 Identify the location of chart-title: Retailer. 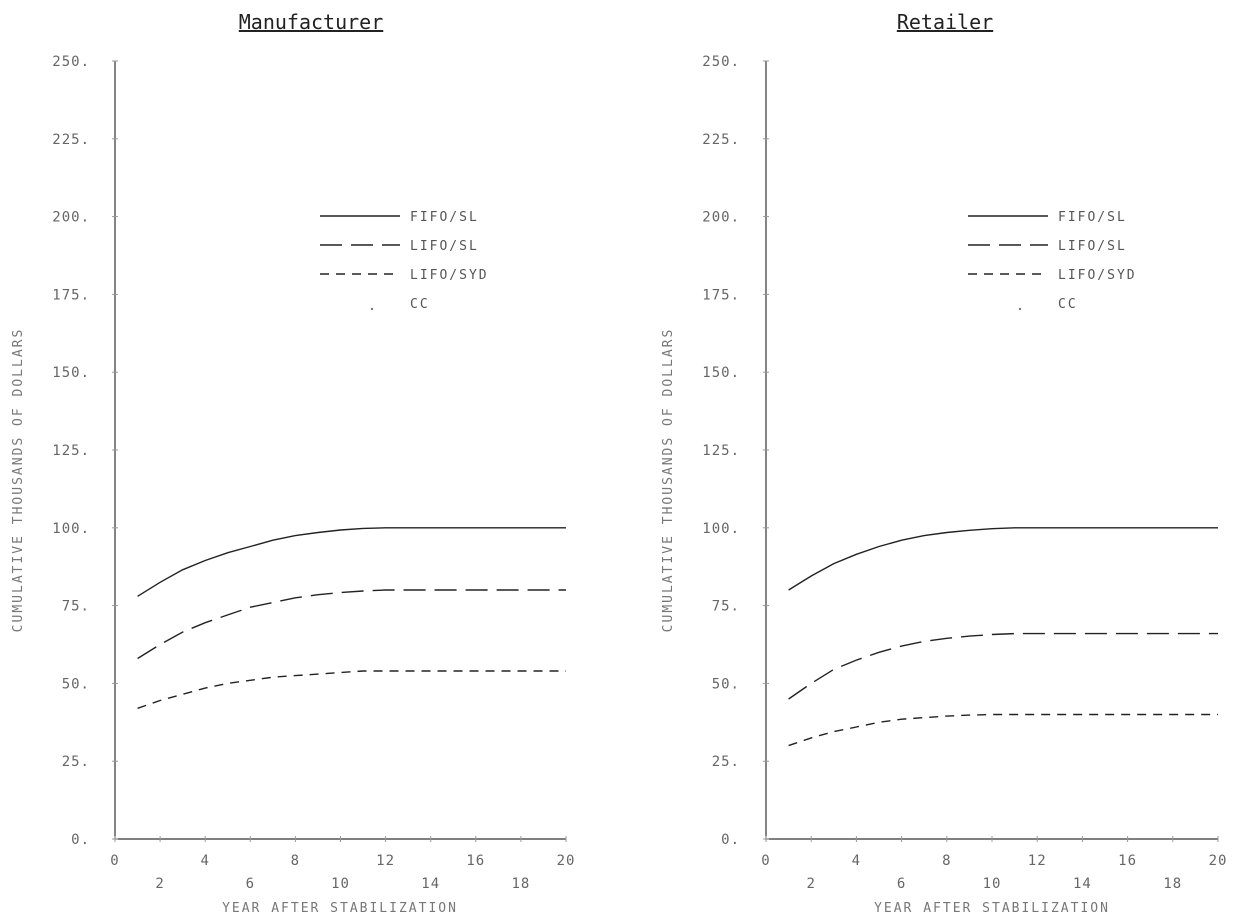
(945, 22).